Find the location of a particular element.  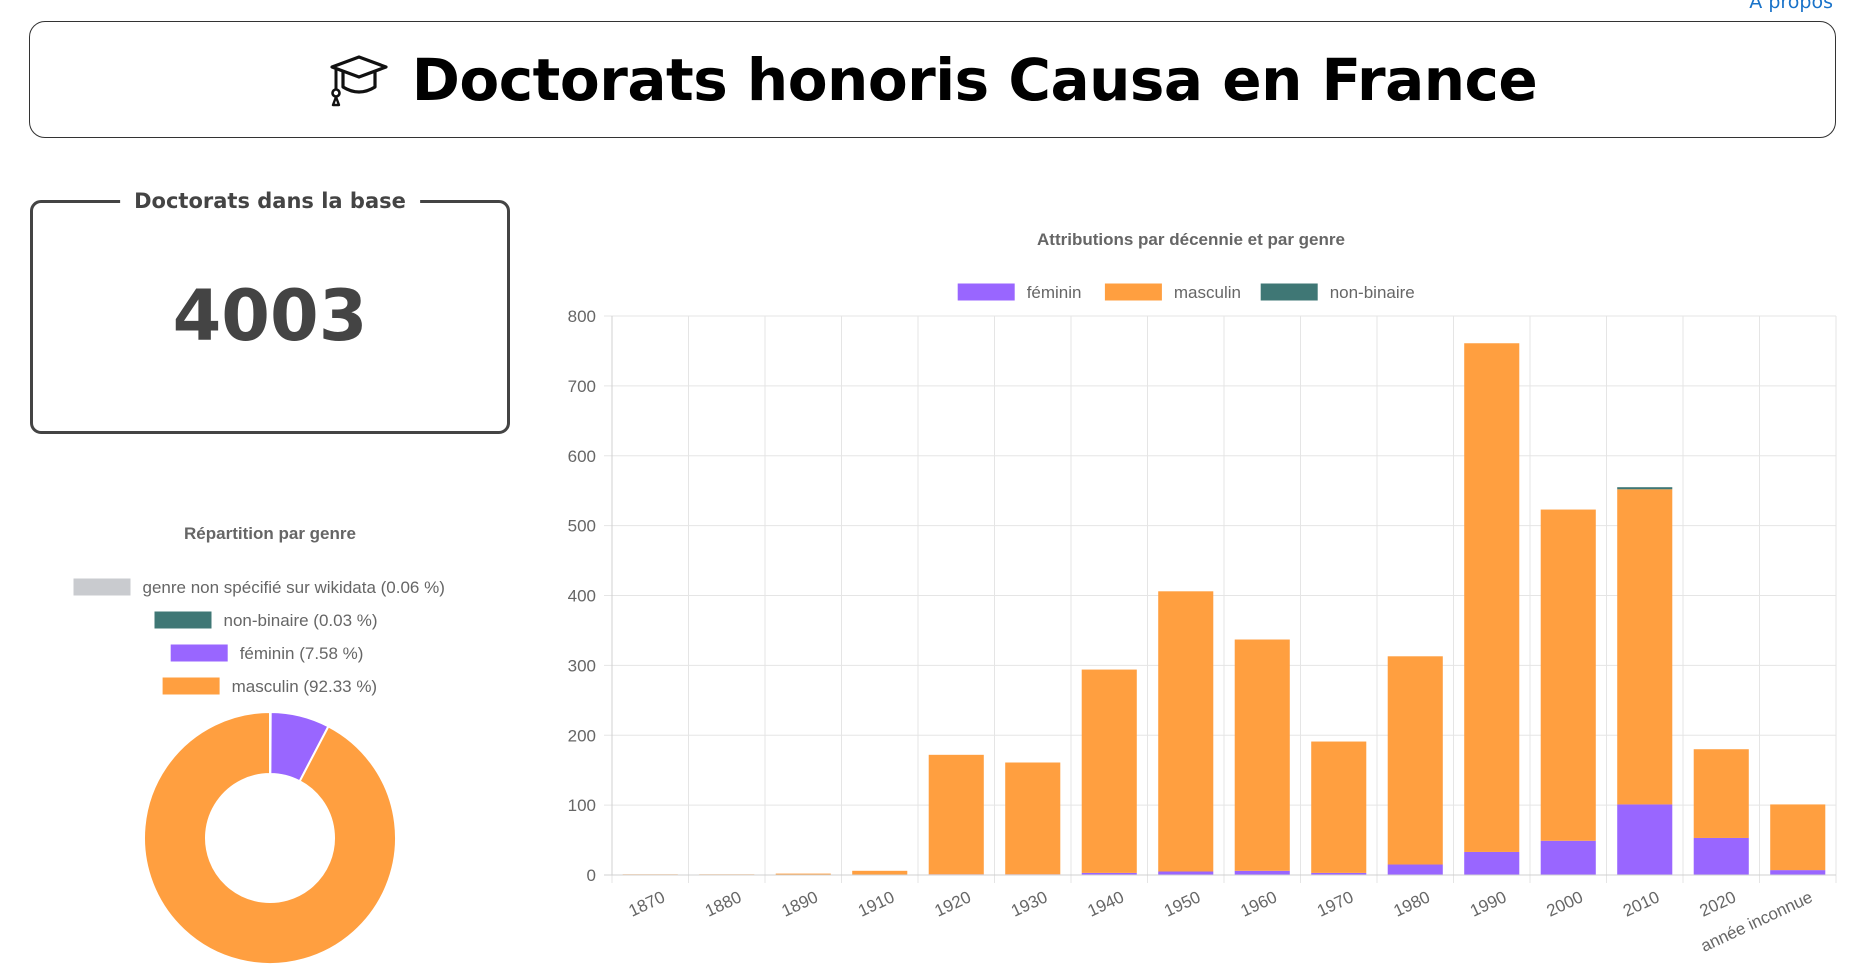

x-tick-label: 1890 is located at coordinates (800, 903).